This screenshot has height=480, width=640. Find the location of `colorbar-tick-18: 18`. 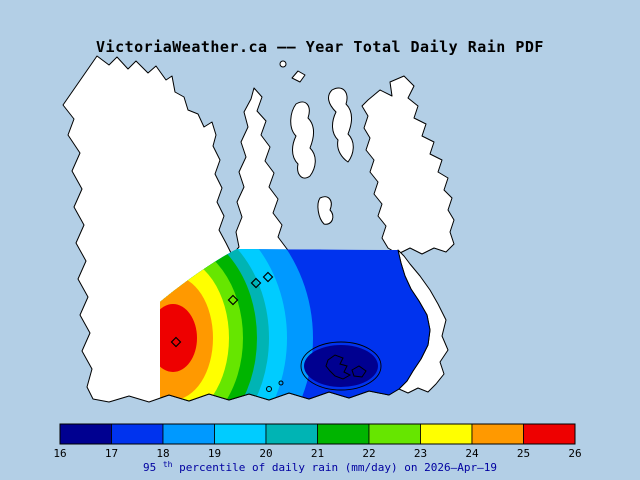

colorbar-tick-18: 18 is located at coordinates (162, 453).